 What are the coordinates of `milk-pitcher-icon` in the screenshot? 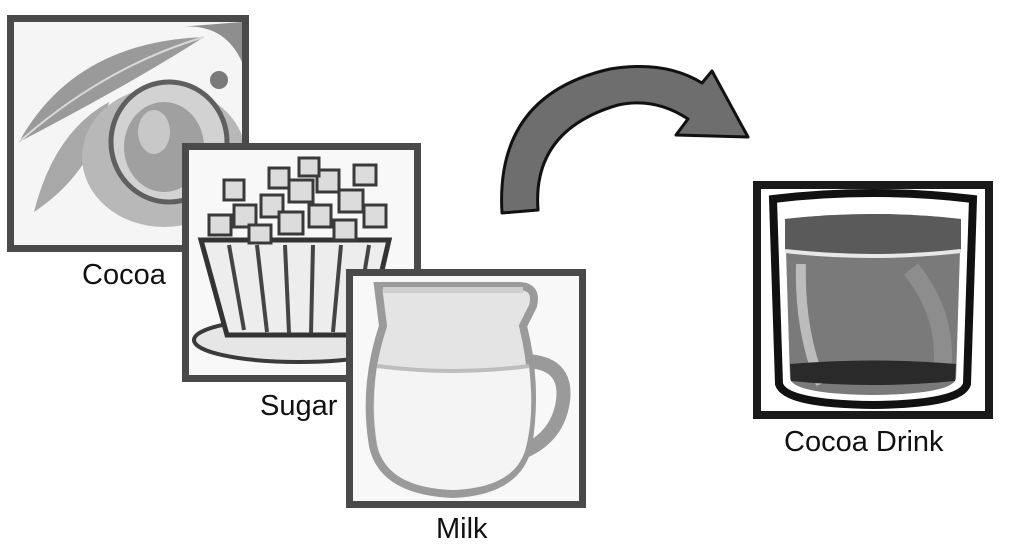 It's located at (466, 388).